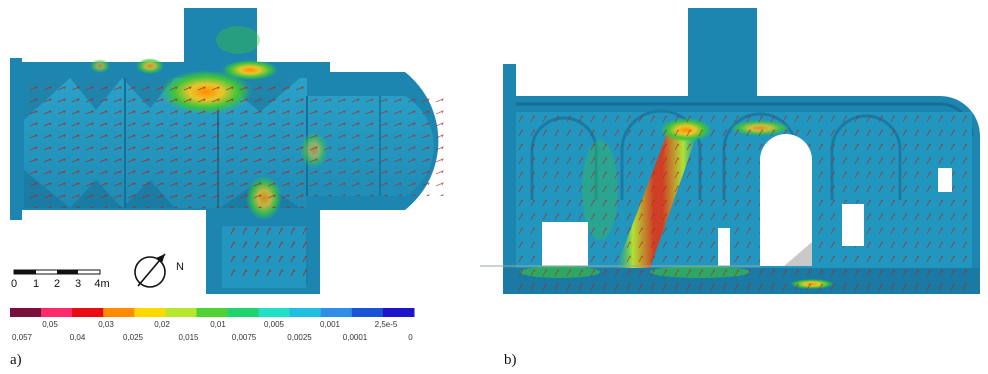 Image resolution: width=988 pixels, height=374 pixels. What do you see at coordinates (724, 247) in the screenshot?
I see `section-pier-gap` at bounding box center [724, 247].